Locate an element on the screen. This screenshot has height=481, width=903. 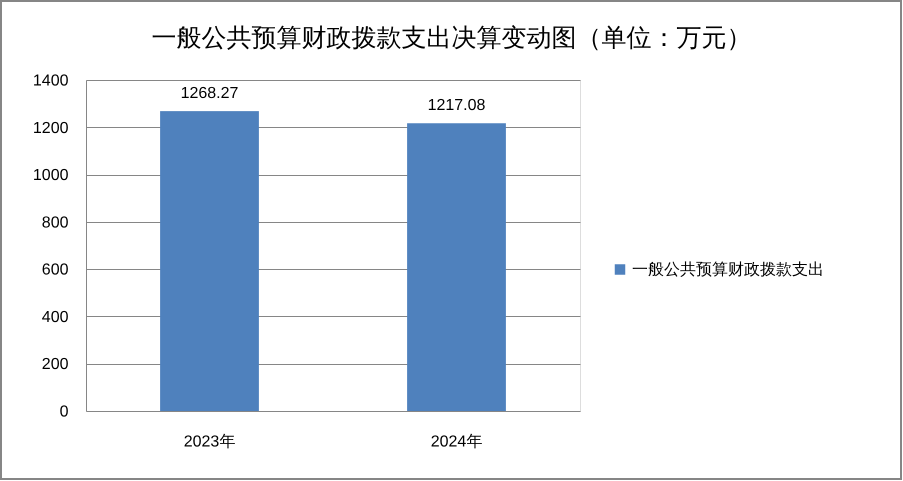
y-tick-label: 1200 is located at coordinates (50, 128).